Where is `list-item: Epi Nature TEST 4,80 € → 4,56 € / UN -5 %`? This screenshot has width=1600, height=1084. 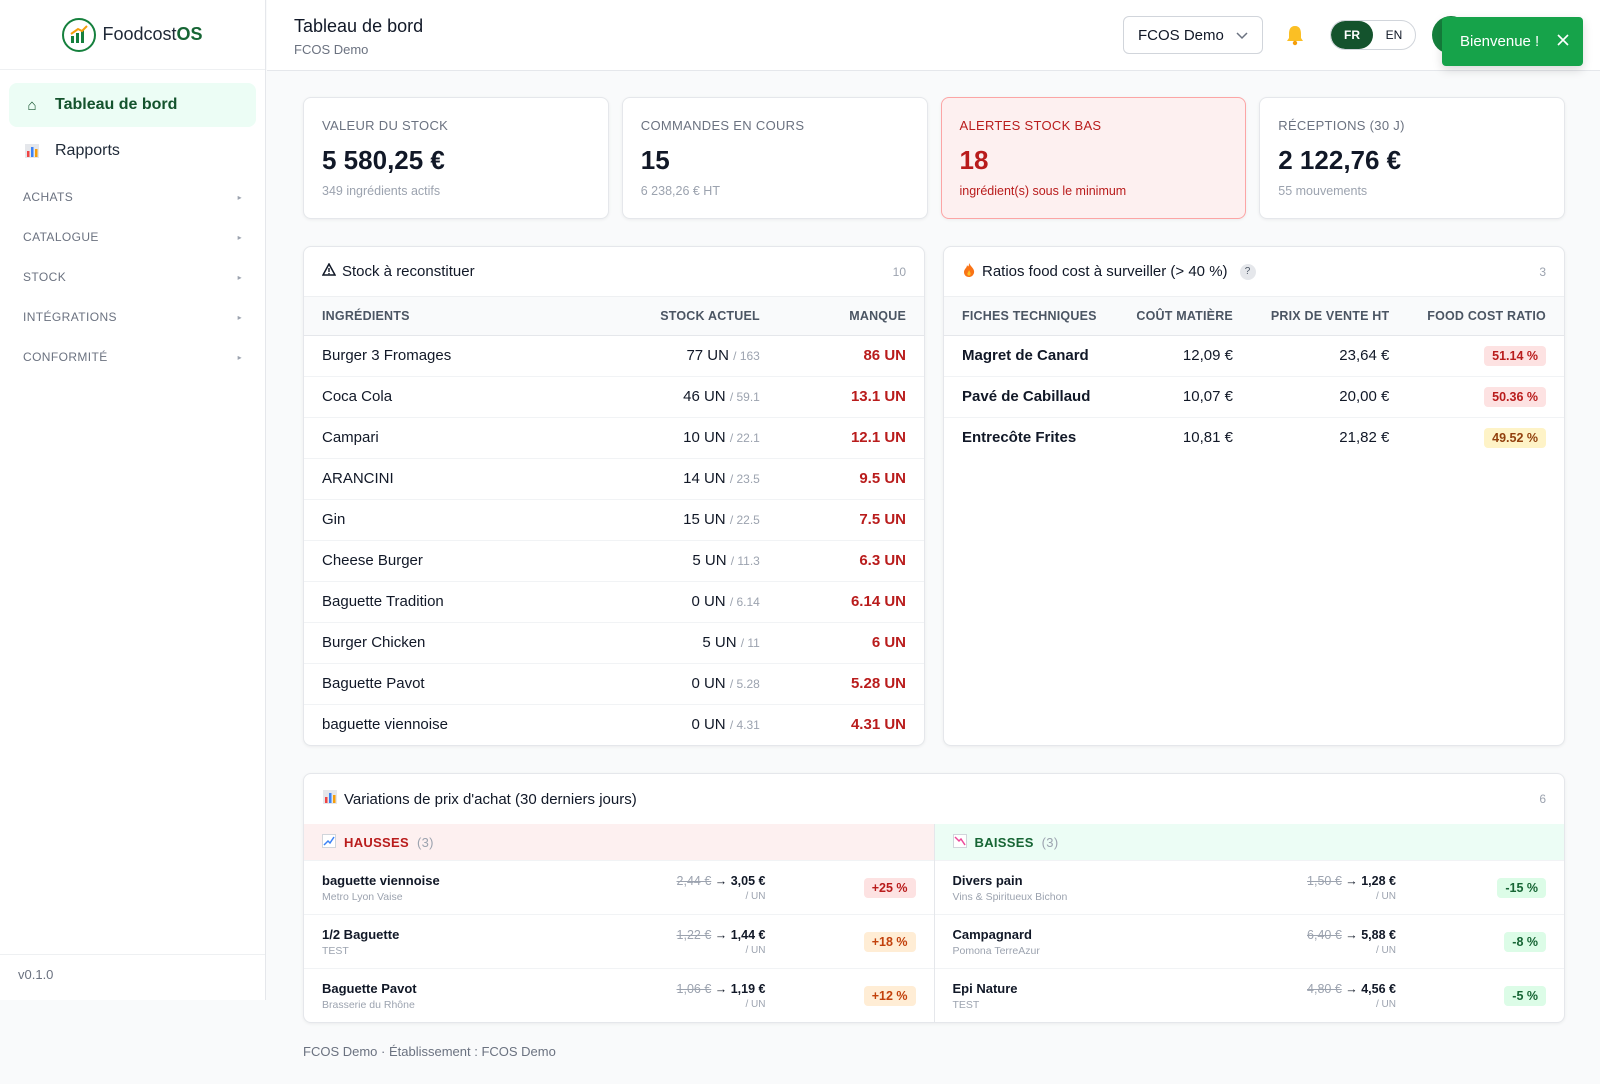 list-item: Epi Nature TEST 4,80 € → 4,56 € / UN -5 % is located at coordinates (1249, 995).